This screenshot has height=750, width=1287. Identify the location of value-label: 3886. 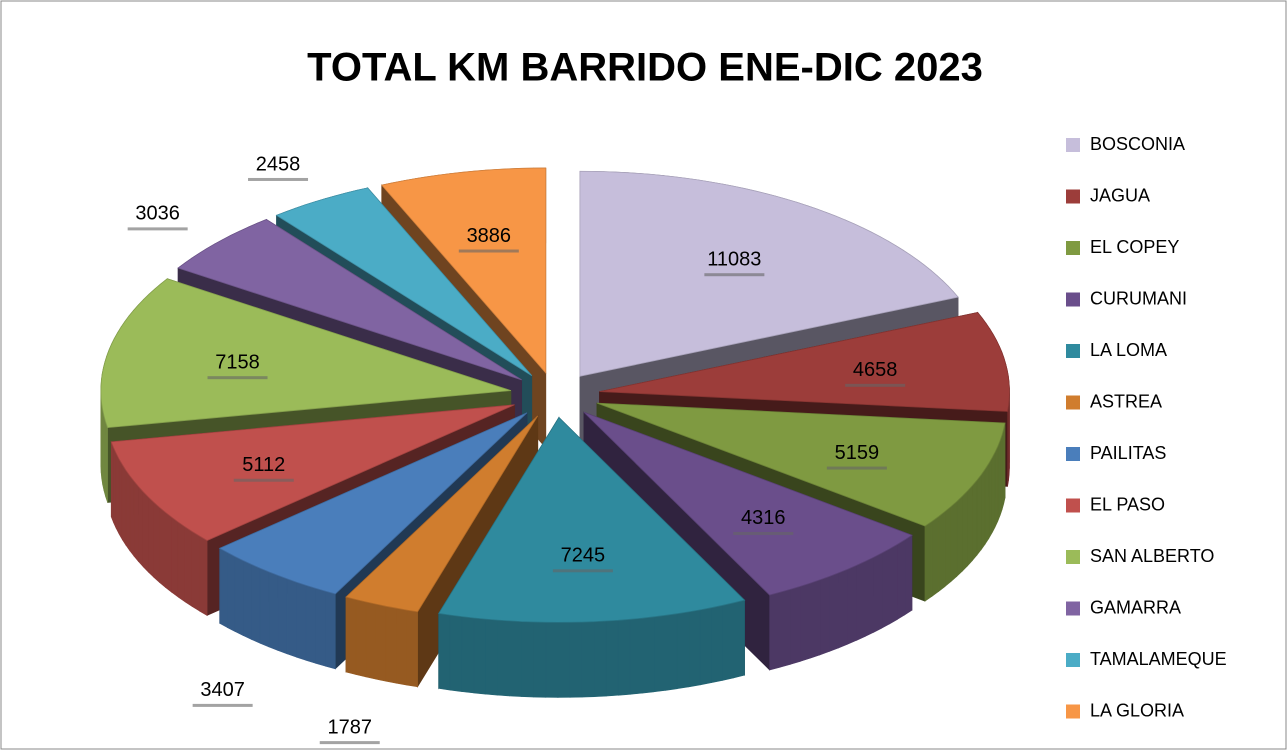
(489, 236).